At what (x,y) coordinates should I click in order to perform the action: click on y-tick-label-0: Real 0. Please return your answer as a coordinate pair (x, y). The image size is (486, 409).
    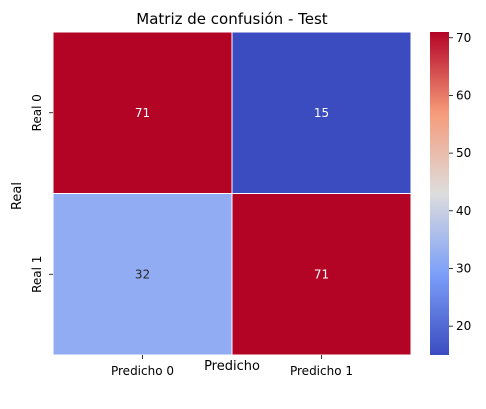
    Looking at the image, I should click on (37, 112).